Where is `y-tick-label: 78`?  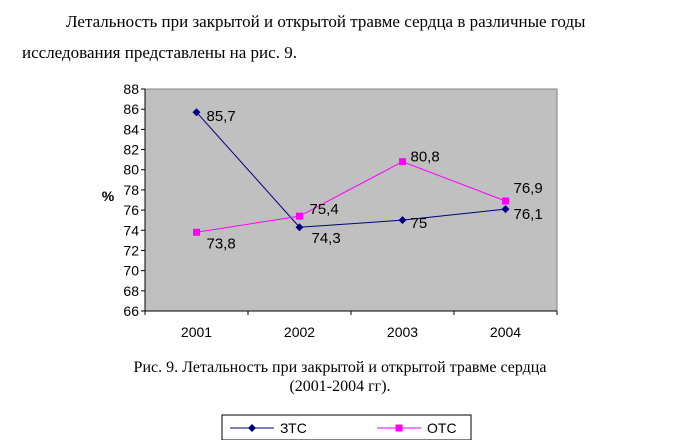
y-tick-label: 78 is located at coordinates (131, 190).